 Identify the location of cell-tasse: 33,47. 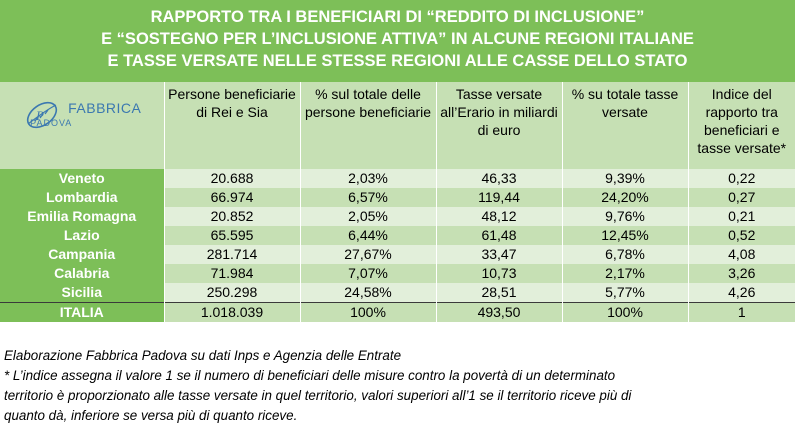
(499, 254).